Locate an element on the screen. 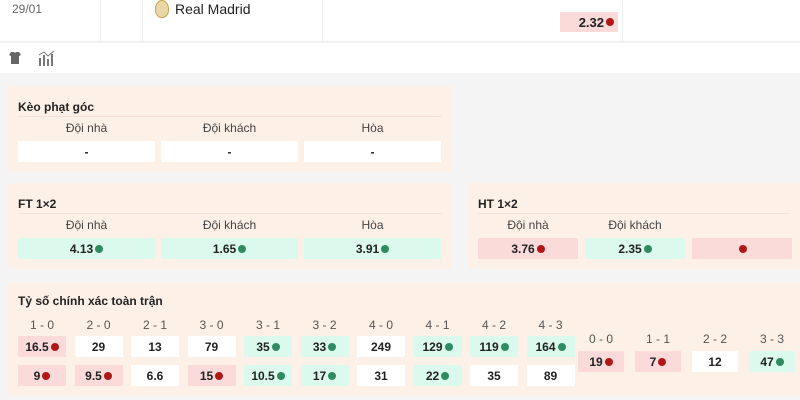  odd-value: 3.76 is located at coordinates (523, 248).